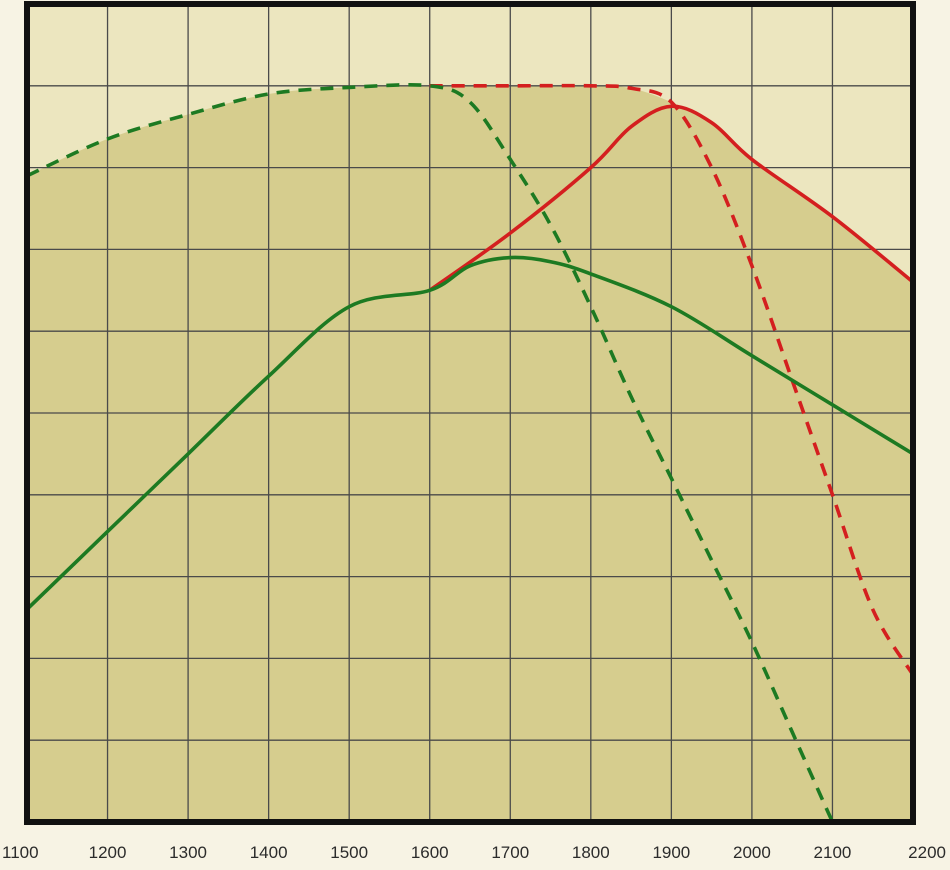  What do you see at coordinates (269, 852) in the screenshot?
I see `x-tick-label: 1400` at bounding box center [269, 852].